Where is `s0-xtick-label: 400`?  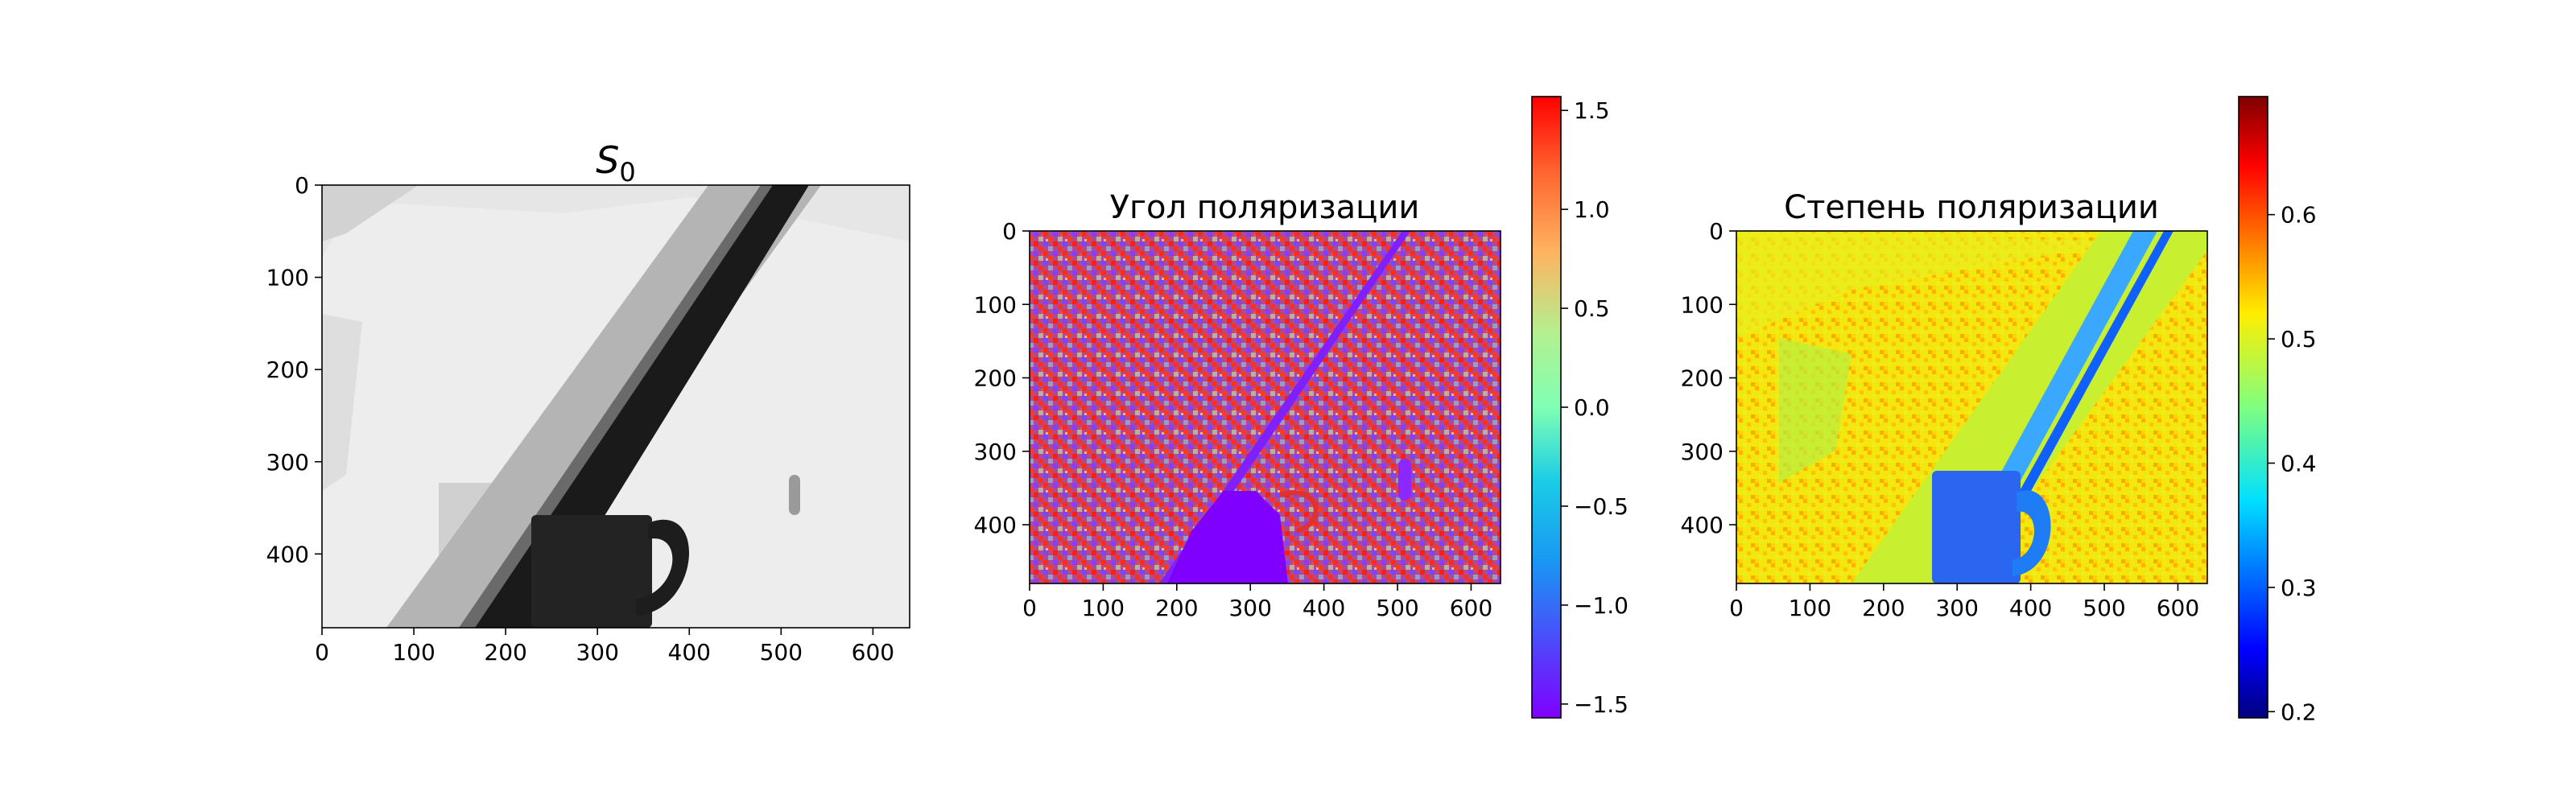
s0-xtick-label: 400 is located at coordinates (689, 652).